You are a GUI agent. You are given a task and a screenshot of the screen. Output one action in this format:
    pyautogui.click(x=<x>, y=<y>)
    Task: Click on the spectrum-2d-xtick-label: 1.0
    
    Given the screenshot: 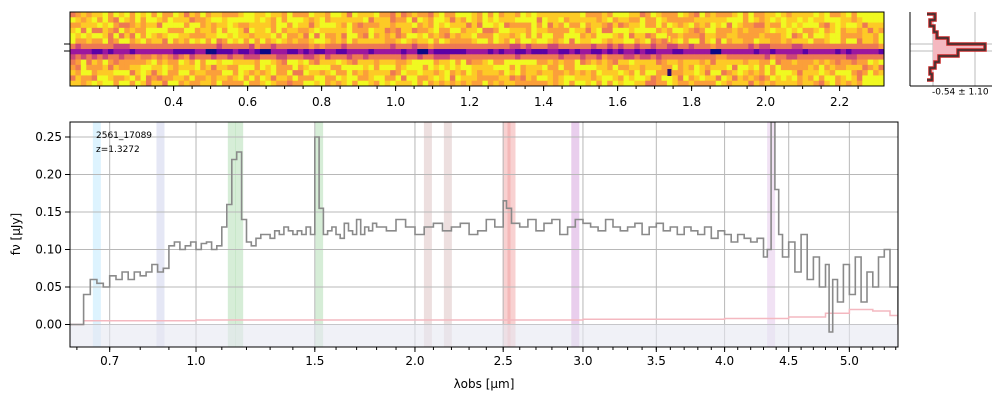 What is the action you would take?
    pyautogui.click(x=395, y=102)
    